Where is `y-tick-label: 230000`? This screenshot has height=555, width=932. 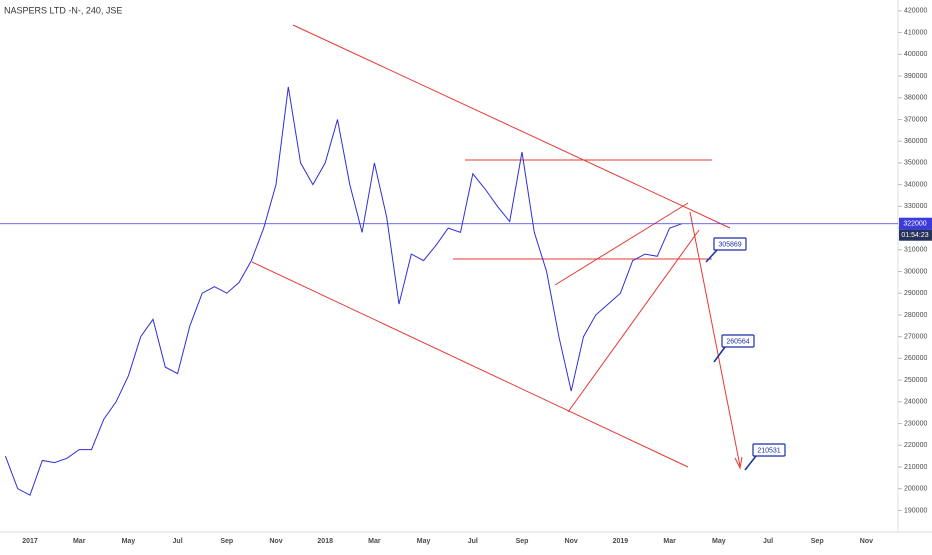
y-tick-label: 230000 is located at coordinates (915, 423).